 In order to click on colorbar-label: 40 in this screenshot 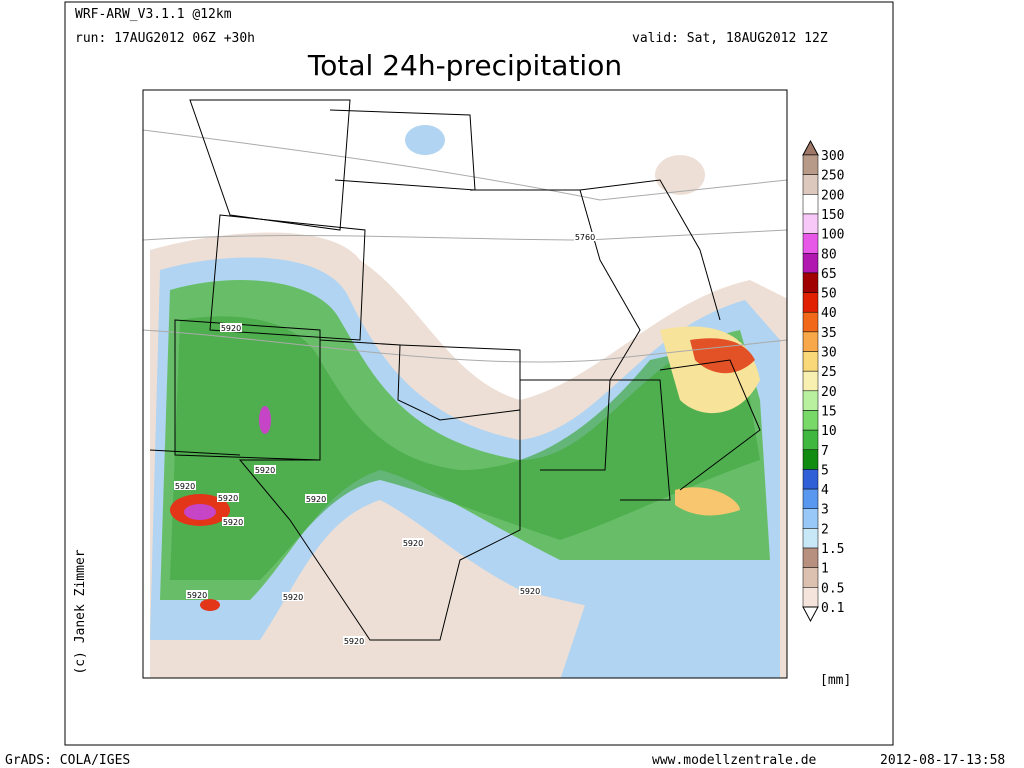, I will do `click(829, 313)`.